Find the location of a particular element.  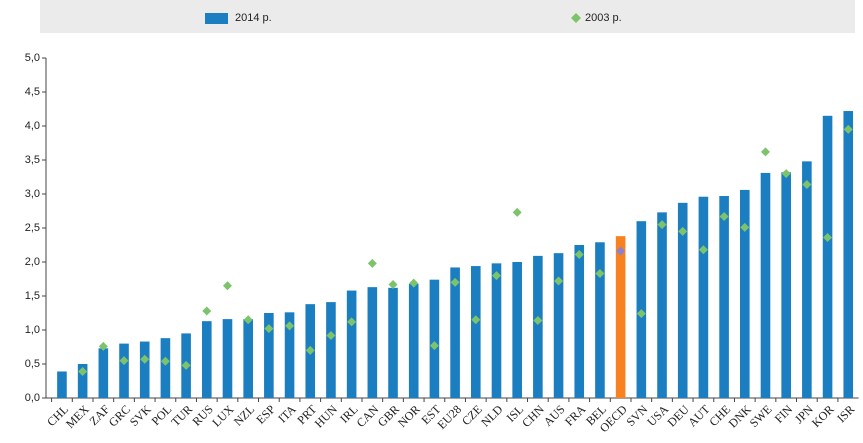

y-tick-label: 4,0 is located at coordinates (32, 126).